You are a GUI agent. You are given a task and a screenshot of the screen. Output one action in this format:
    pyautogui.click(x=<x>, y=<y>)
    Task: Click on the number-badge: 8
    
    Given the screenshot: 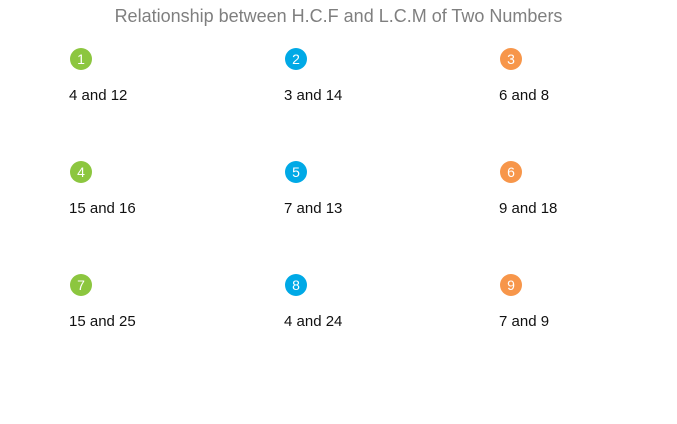 What is the action you would take?
    pyautogui.click(x=296, y=285)
    